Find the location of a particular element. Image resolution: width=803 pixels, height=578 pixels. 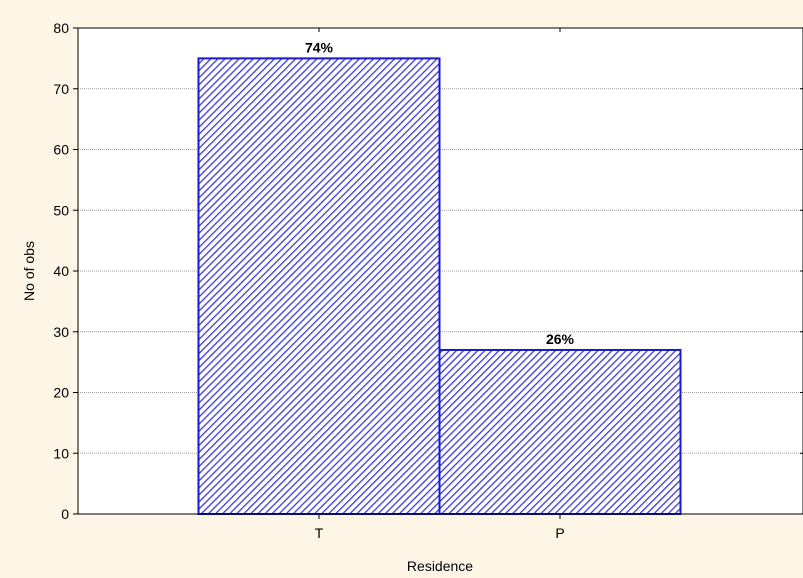

y-tick-label: 60 is located at coordinates (61, 150).